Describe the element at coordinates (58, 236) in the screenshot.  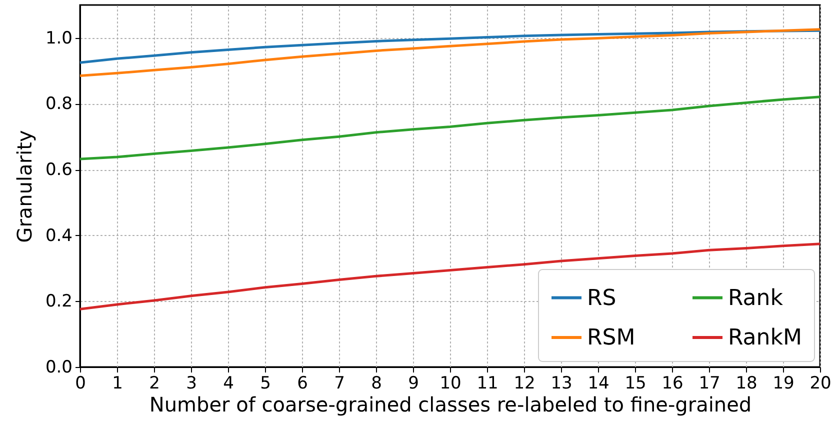
I see `y-tick-label: 0.4` at that location.